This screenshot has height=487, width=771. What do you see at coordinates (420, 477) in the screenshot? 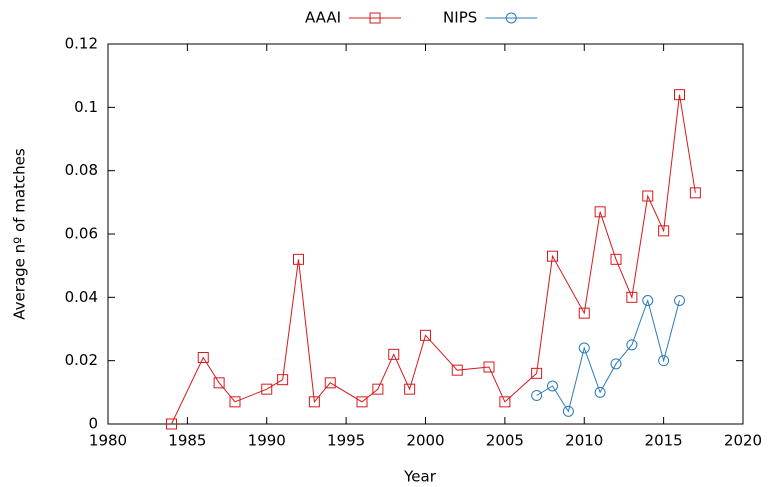
I see `x-axis-label: Year` at bounding box center [420, 477].